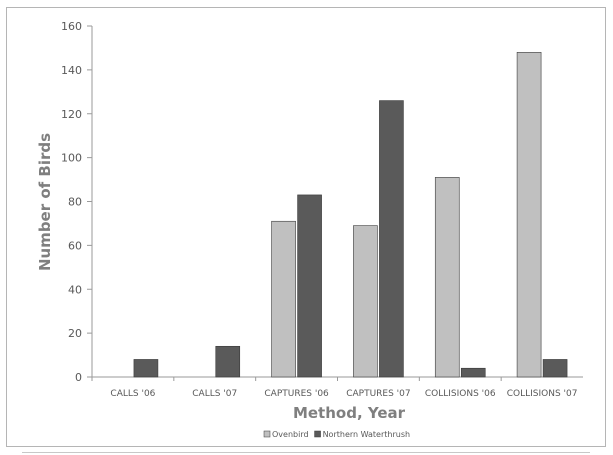 Image resolution: width=613 pixels, height=455 pixels. I want to click on y-tick-label: 0, so click(78, 377).